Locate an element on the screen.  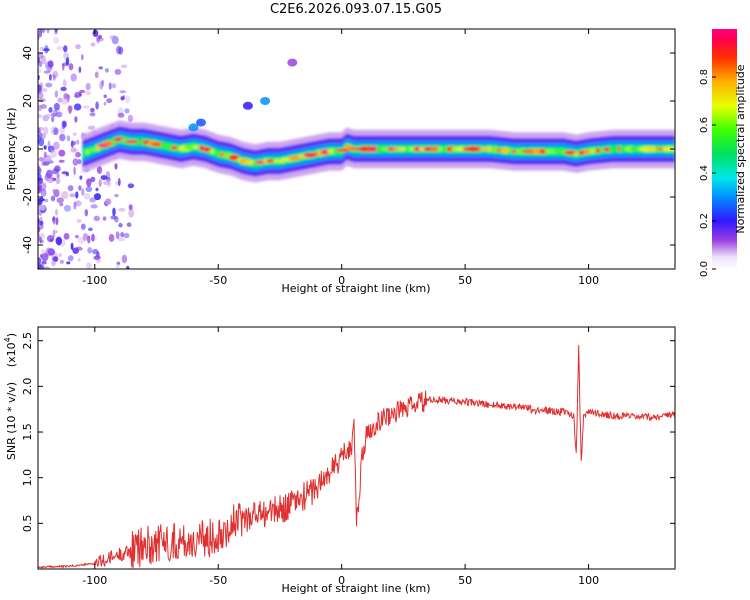
x-tick-label: 50 is located at coordinates (465, 280).